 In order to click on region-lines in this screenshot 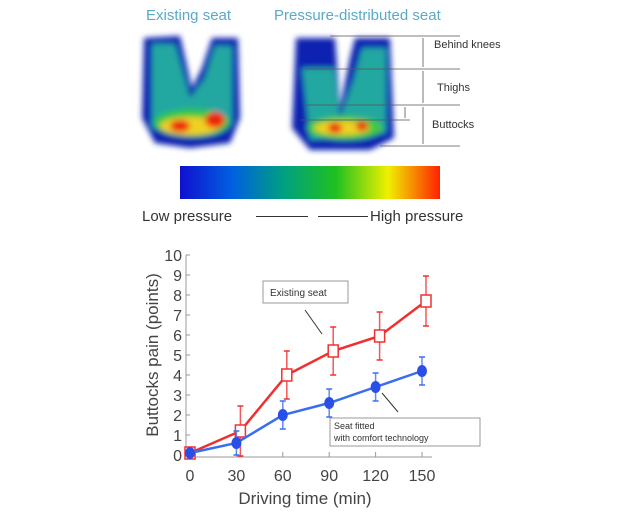, I will do `click(380, 91)`.